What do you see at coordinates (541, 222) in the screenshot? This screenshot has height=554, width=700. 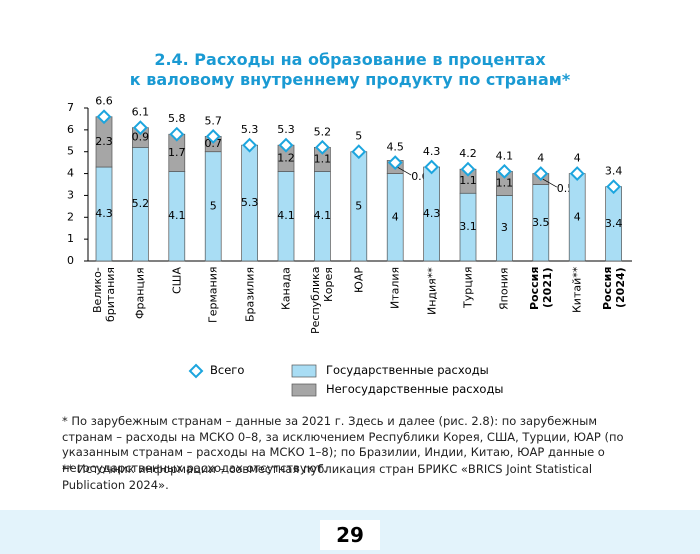 I see `value-label: 3.5` at bounding box center [541, 222].